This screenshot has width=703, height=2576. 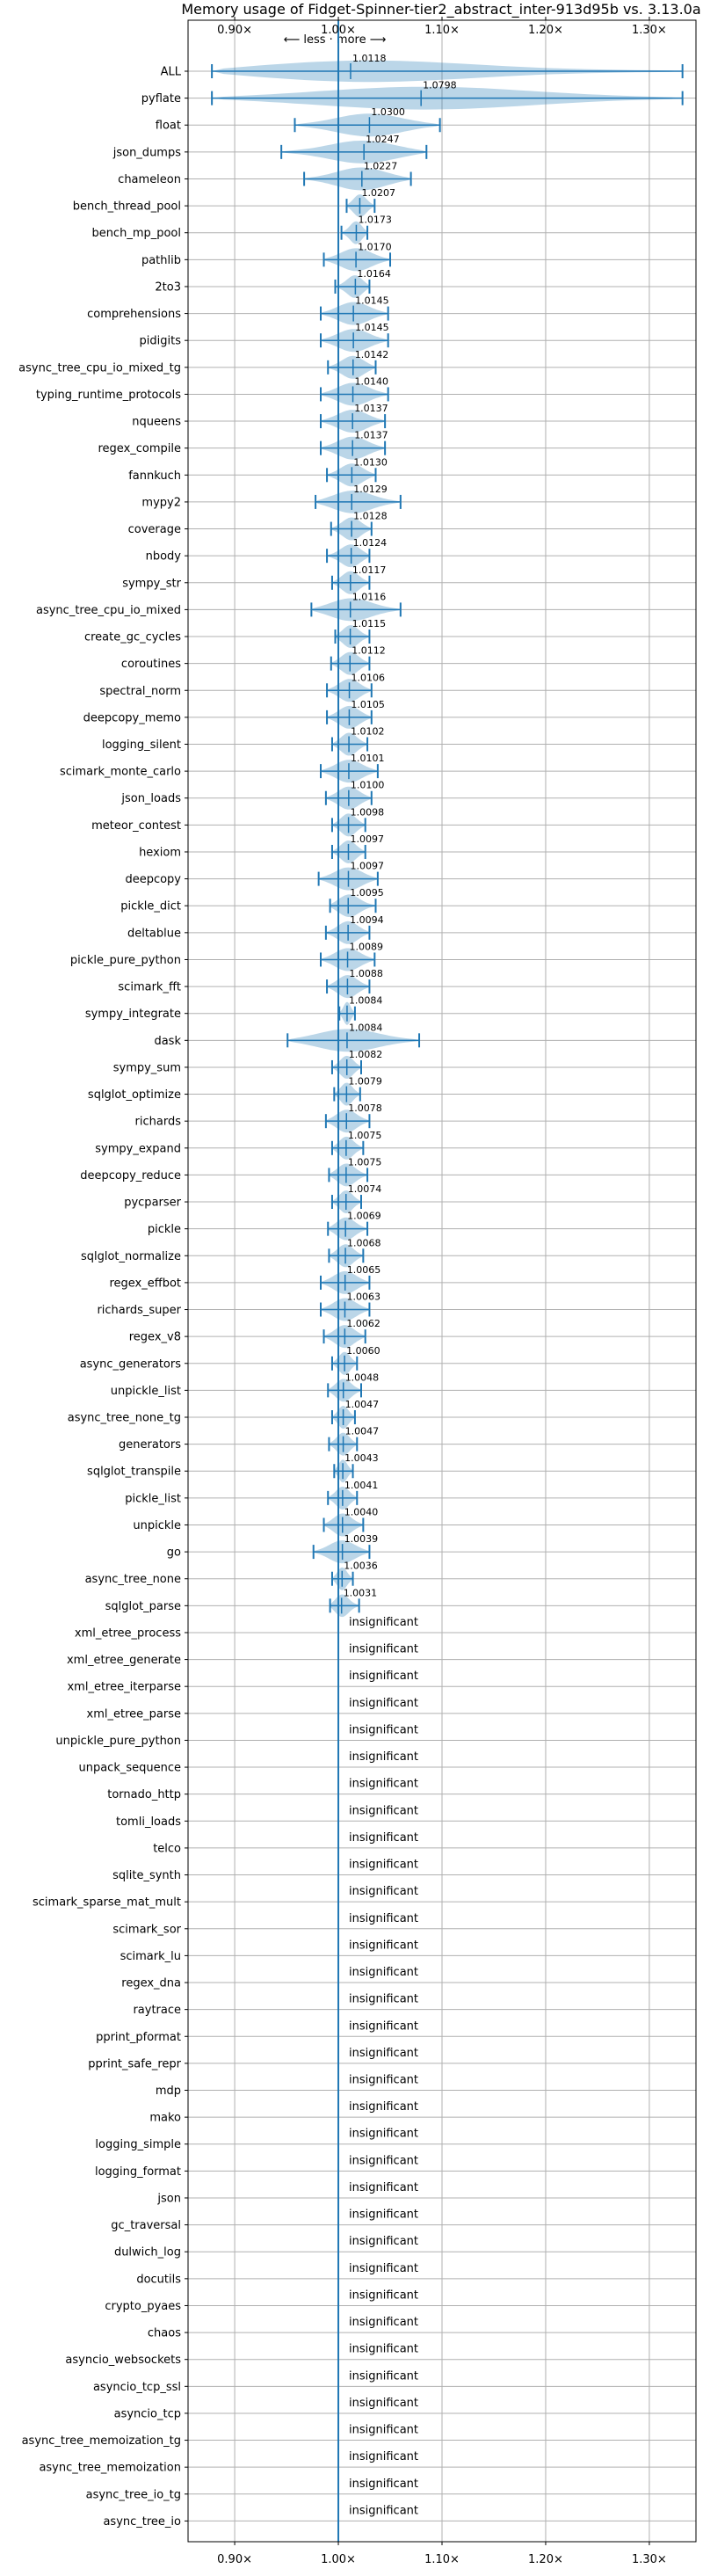 What do you see at coordinates (375, 246) in the screenshot?
I see `value-label: 1.0170` at bounding box center [375, 246].